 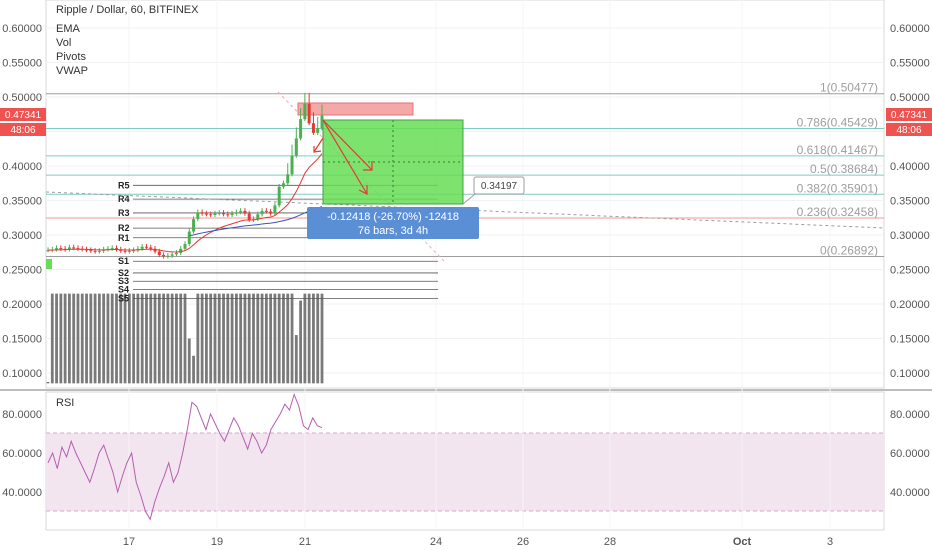 I want to click on price-tick-left: 0.10000, so click(x=22, y=374).